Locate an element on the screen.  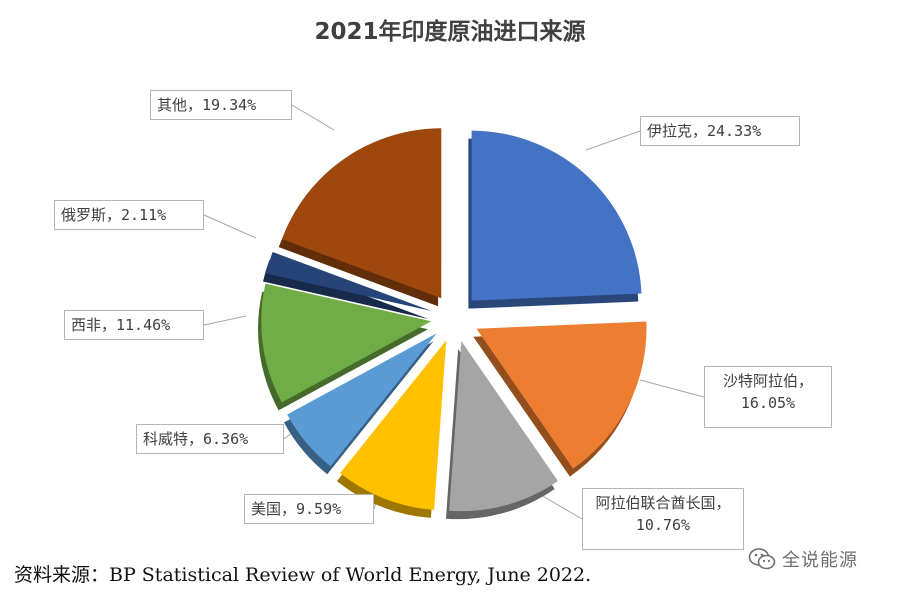
slice-label-3: 阿拉伯联合酋长国，10.76% is located at coordinates (663, 519).